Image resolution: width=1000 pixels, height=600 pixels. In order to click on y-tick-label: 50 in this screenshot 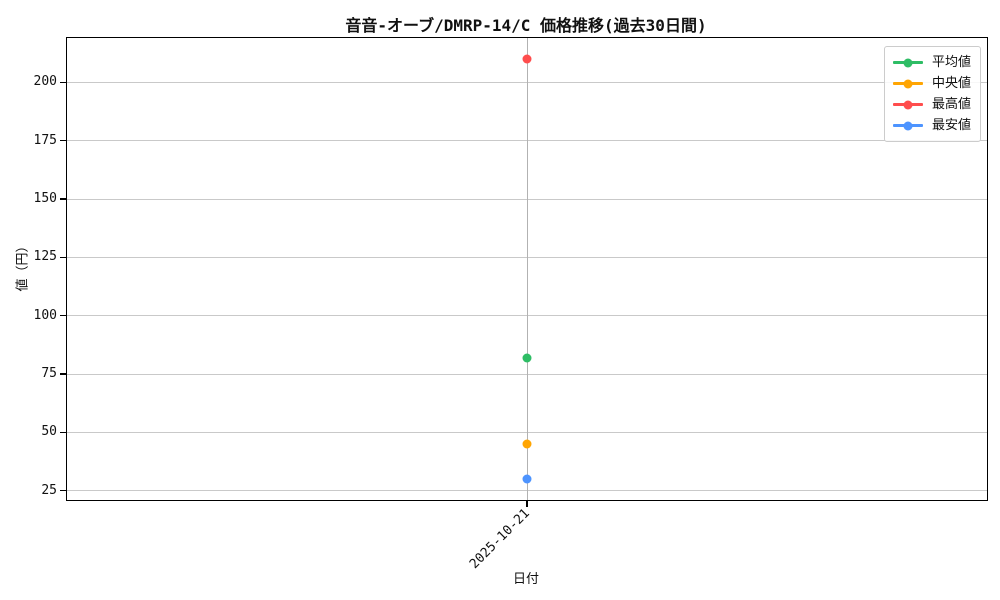, I will do `click(49, 432)`.